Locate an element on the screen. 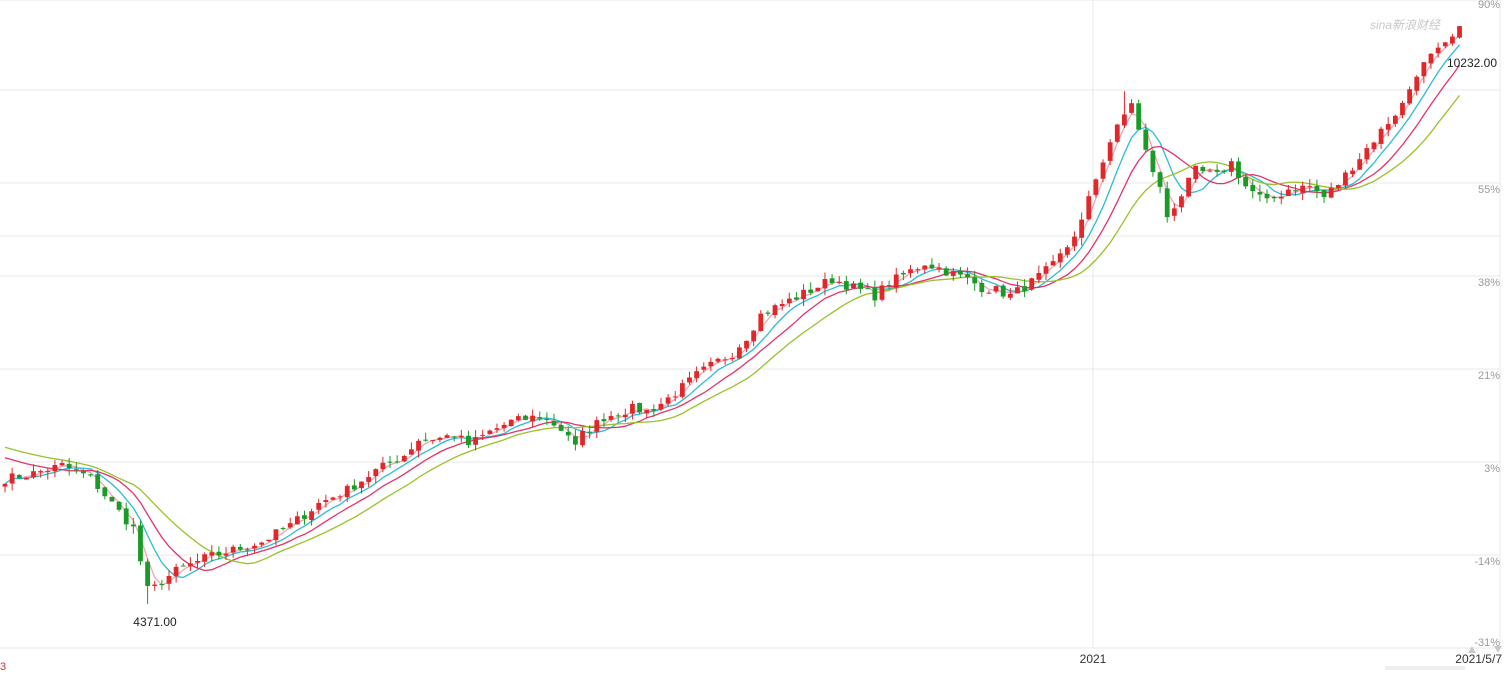 This screenshot has width=1510, height=675. scroll-up-arrow-icon is located at coordinates (1472, 649).